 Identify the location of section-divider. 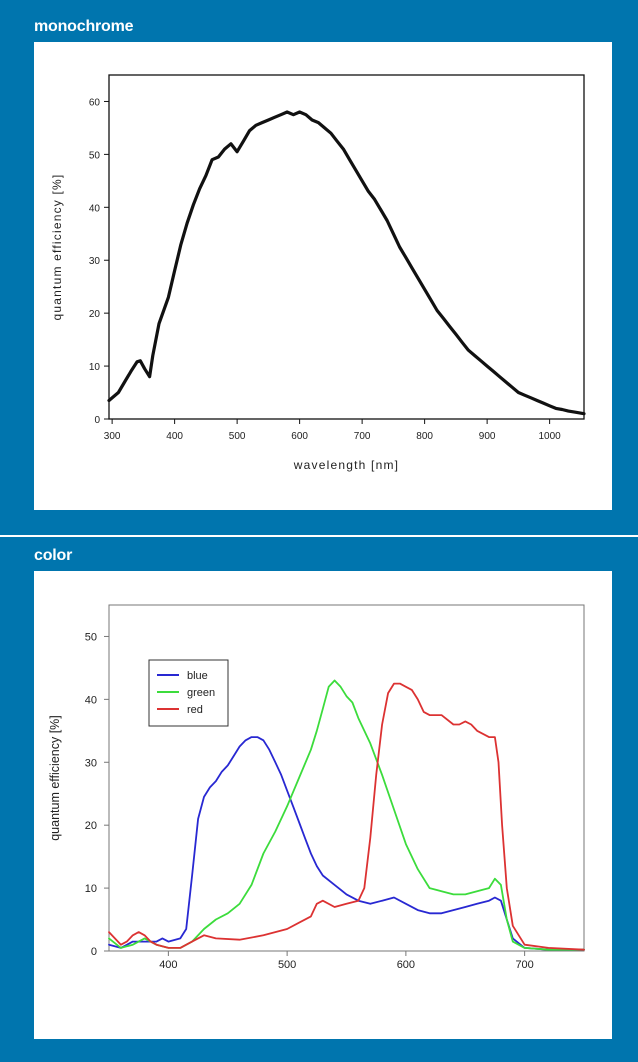
(319, 536).